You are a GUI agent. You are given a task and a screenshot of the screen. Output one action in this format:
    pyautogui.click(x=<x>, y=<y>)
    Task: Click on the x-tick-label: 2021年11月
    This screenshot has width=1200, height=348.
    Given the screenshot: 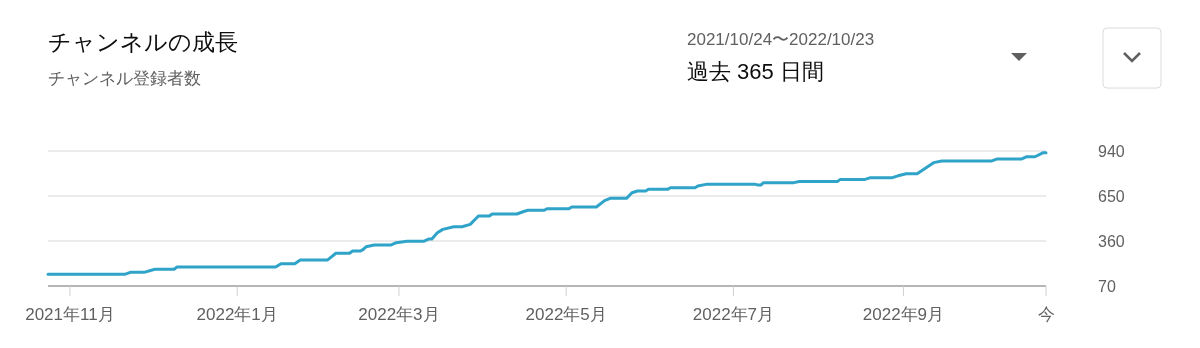 What is the action you would take?
    pyautogui.click(x=70, y=314)
    